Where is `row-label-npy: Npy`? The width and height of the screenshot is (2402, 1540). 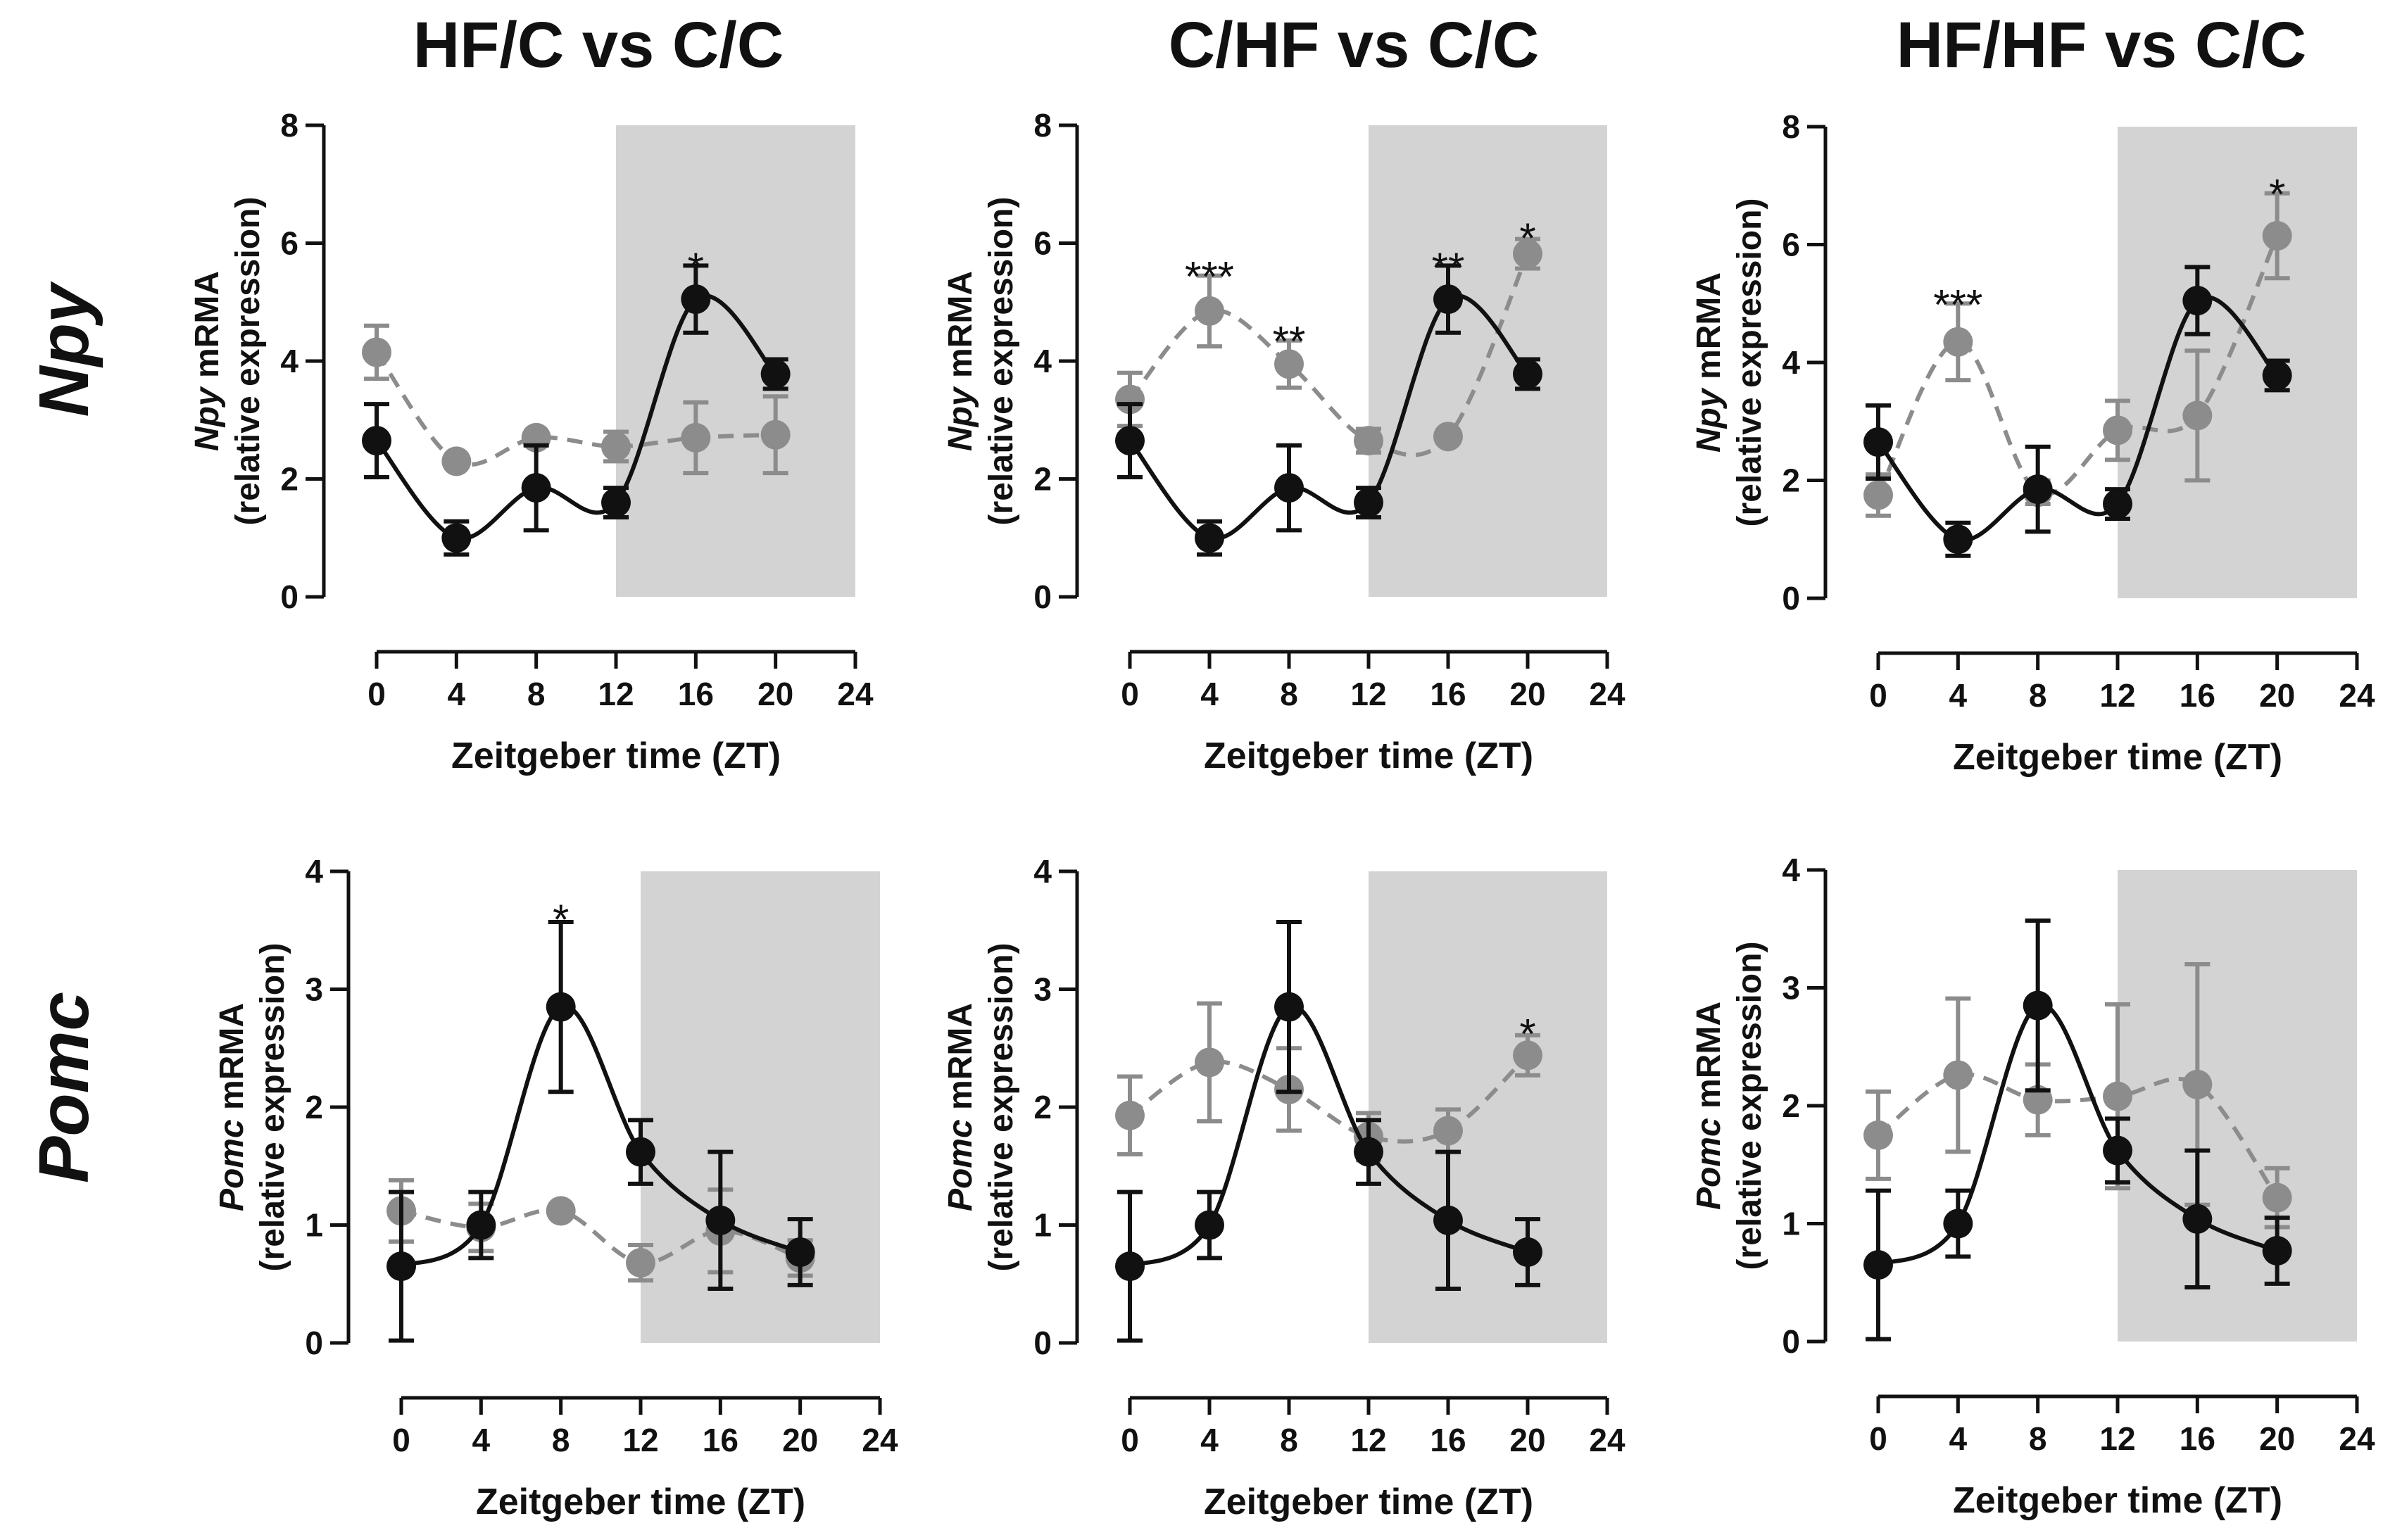 row-label-npy: Npy is located at coordinates (64, 349).